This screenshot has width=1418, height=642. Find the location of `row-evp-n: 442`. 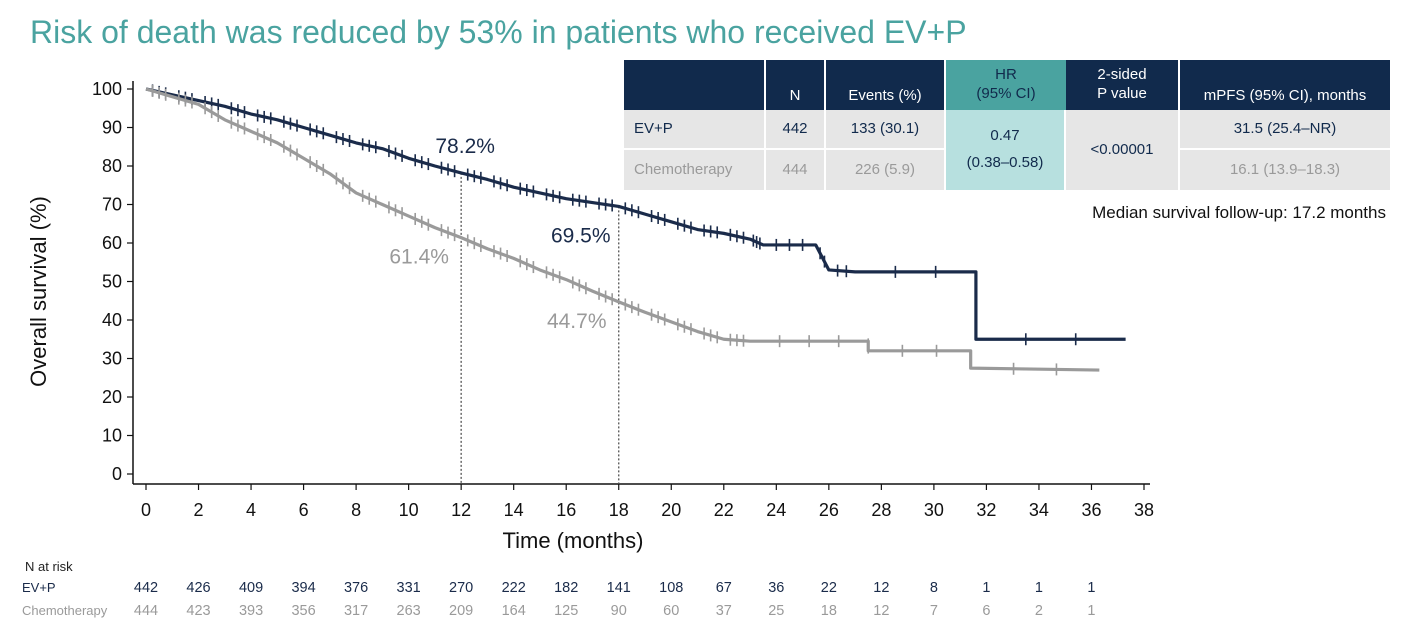

row-evp-n: 442 is located at coordinates (796, 130).